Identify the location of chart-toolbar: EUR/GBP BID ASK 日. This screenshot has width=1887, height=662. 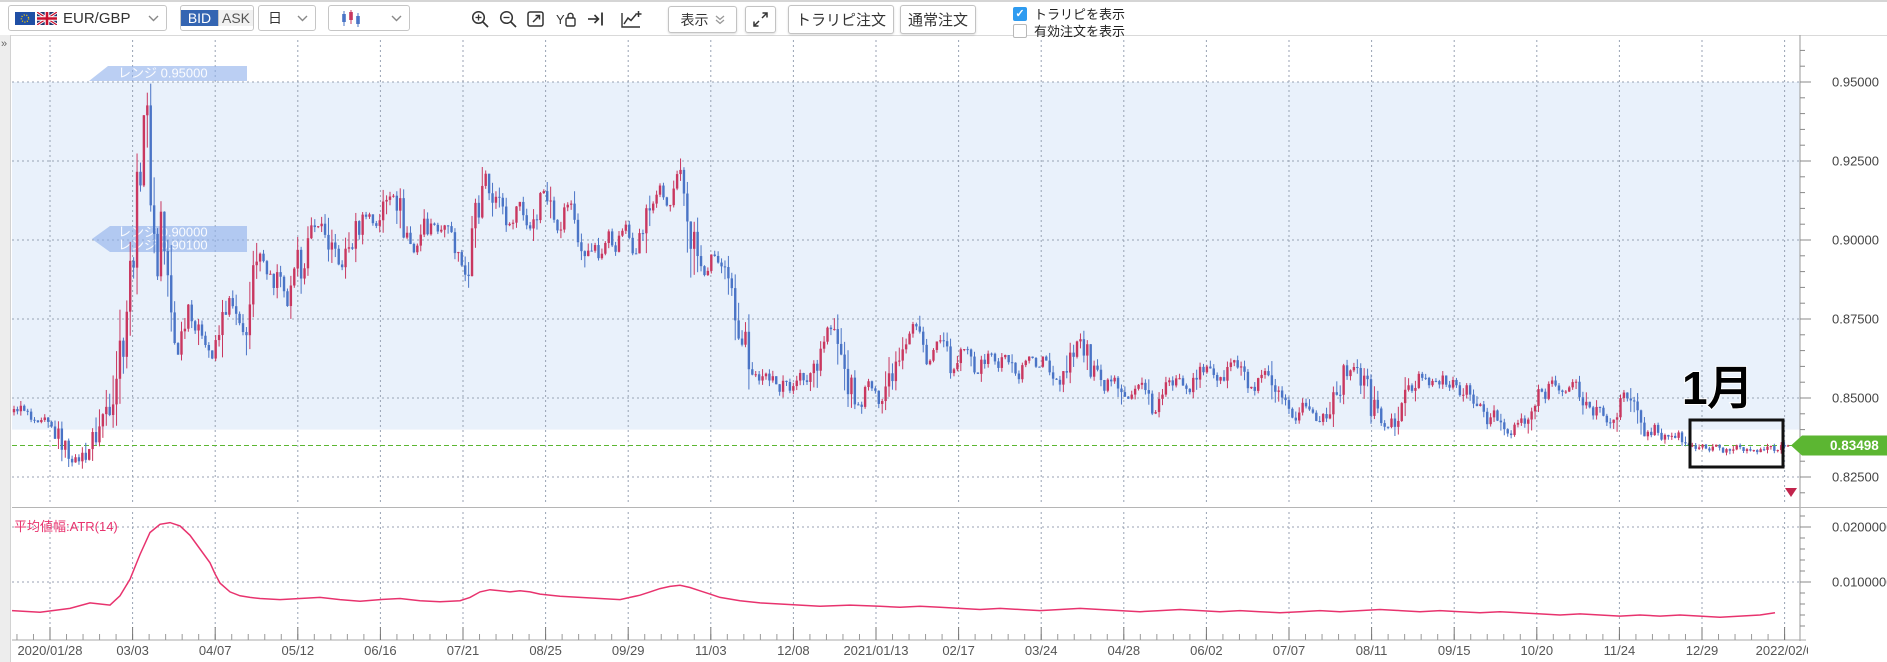
(943, 20).